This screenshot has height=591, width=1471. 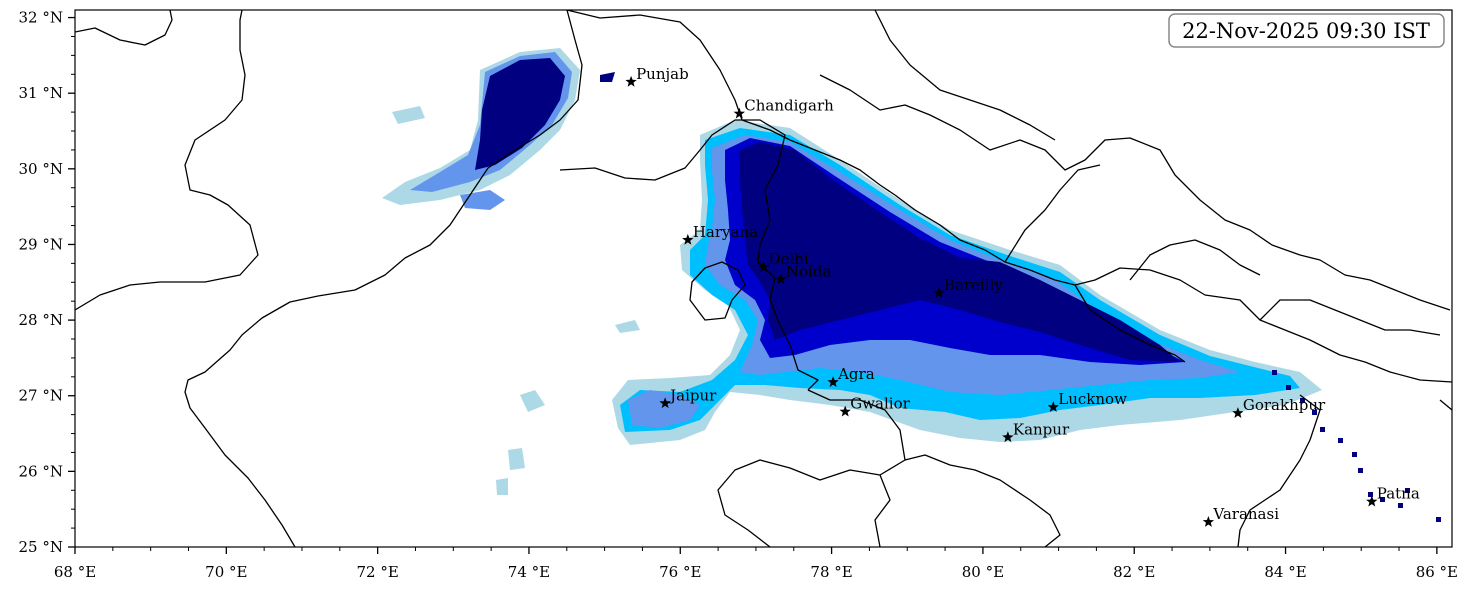 What do you see at coordinates (41, 169) in the screenshot?
I see `y-tick-label: 30 °N` at bounding box center [41, 169].